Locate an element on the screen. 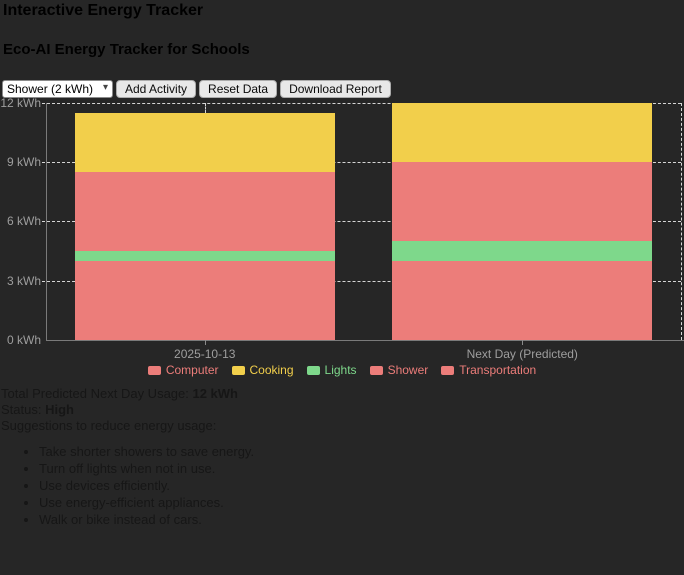 Image resolution: width=684 pixels, height=575 pixels. legend-item-cooking: Cooking is located at coordinates (262, 370).